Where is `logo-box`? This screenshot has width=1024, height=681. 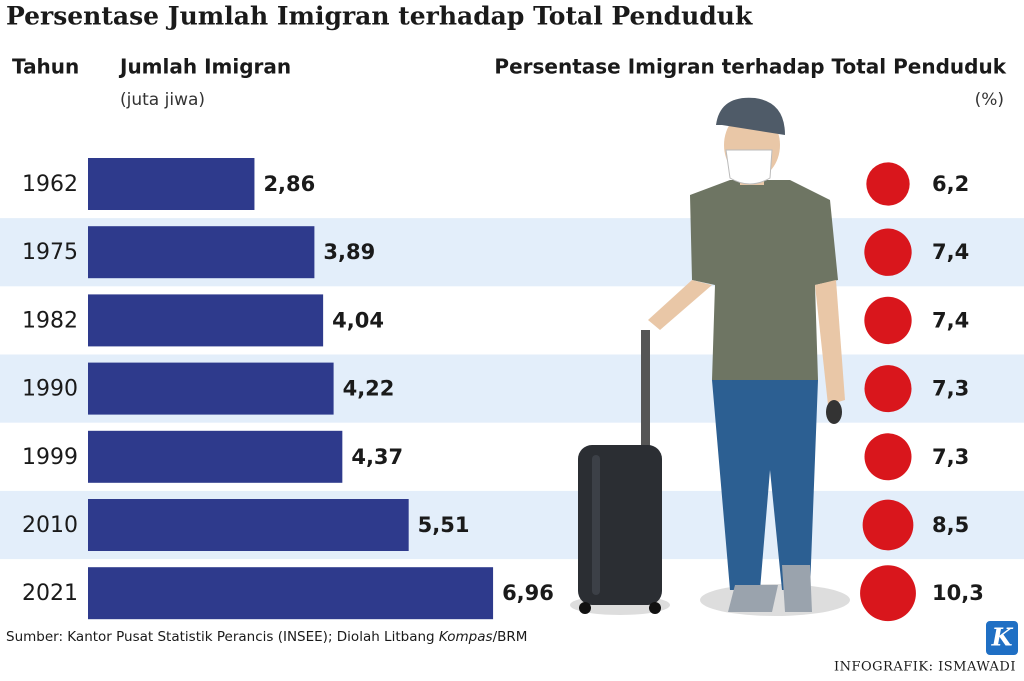 logo-box is located at coordinates (1002, 638).